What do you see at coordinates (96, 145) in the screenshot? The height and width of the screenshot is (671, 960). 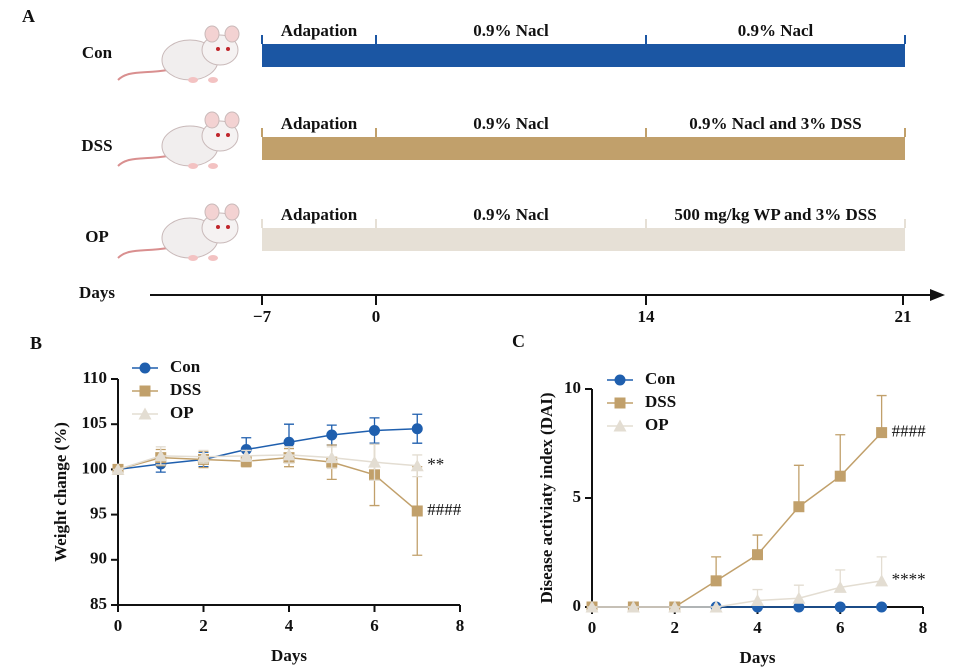 I see `group-label: DSS` at bounding box center [96, 145].